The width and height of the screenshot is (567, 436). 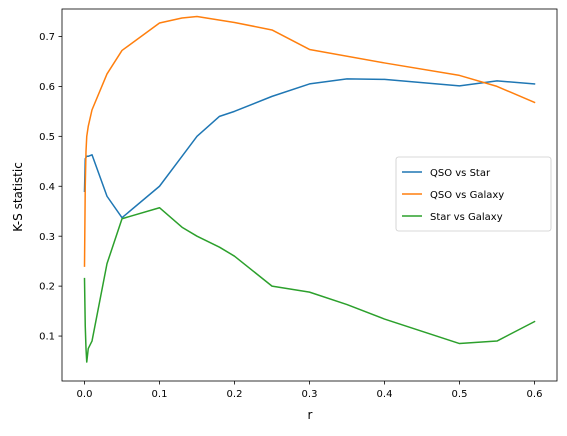 What do you see at coordinates (47, 137) in the screenshot?
I see `y-tick-label: 0.5` at bounding box center [47, 137].